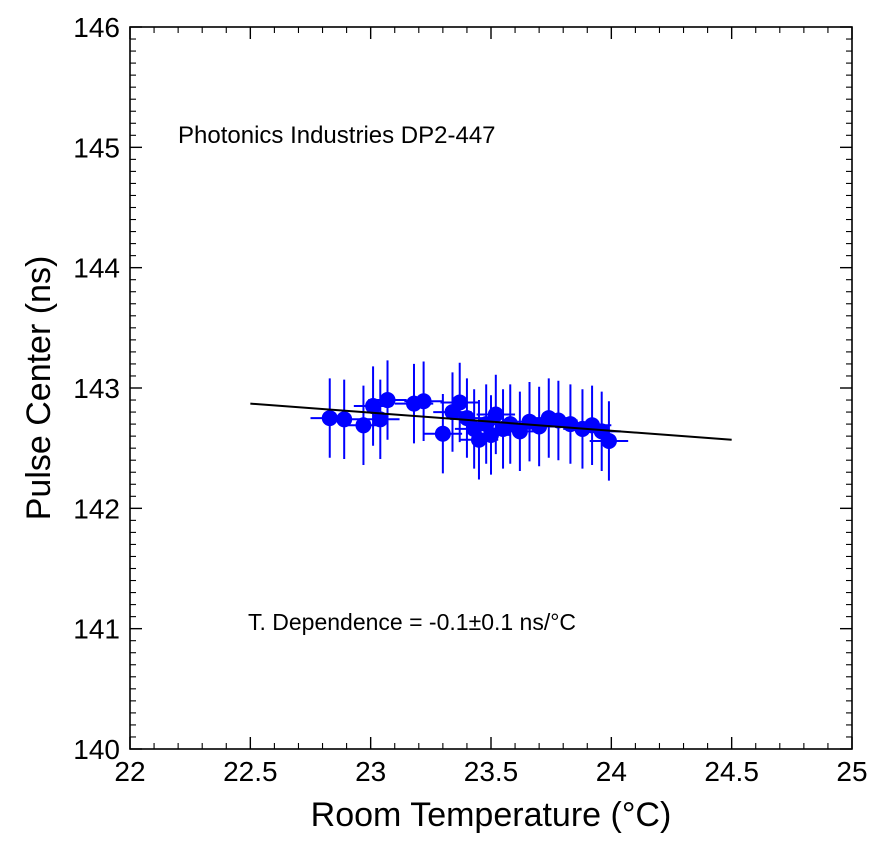 Image resolution: width=874 pixels, height=845 pixels. I want to click on y-tick-label: 140, so click(96, 749).